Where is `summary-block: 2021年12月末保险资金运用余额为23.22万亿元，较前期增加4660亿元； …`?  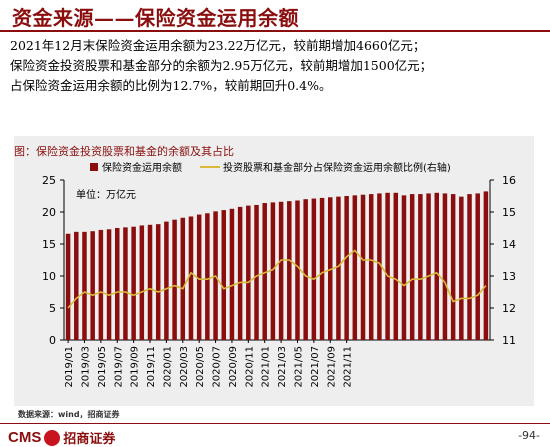
summary-block: 2021年12月末保险资金运用余额为23.22万亿元，较前期增加4660亿元； … is located at coordinates (277, 66).